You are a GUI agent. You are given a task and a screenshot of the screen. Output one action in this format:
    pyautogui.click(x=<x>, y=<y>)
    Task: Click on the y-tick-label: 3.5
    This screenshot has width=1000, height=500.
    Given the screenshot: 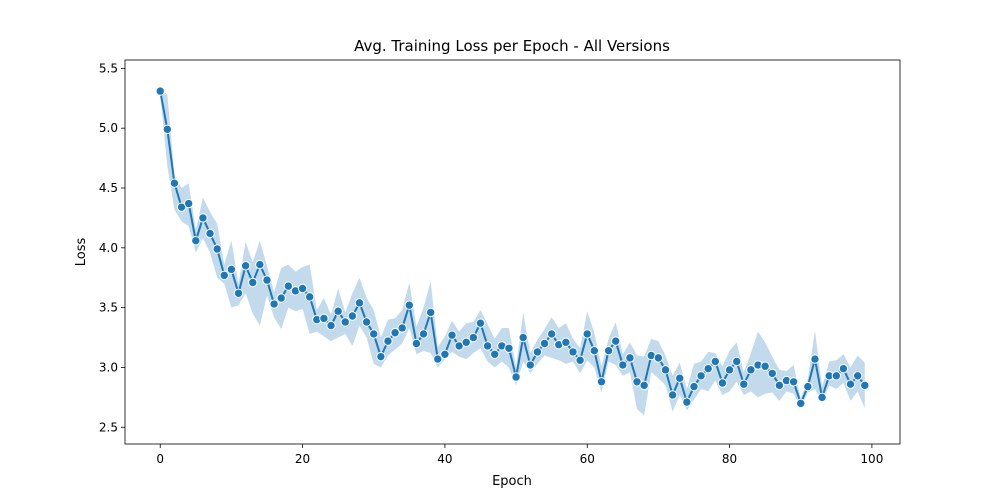 What is the action you would take?
    pyautogui.click(x=108, y=308)
    